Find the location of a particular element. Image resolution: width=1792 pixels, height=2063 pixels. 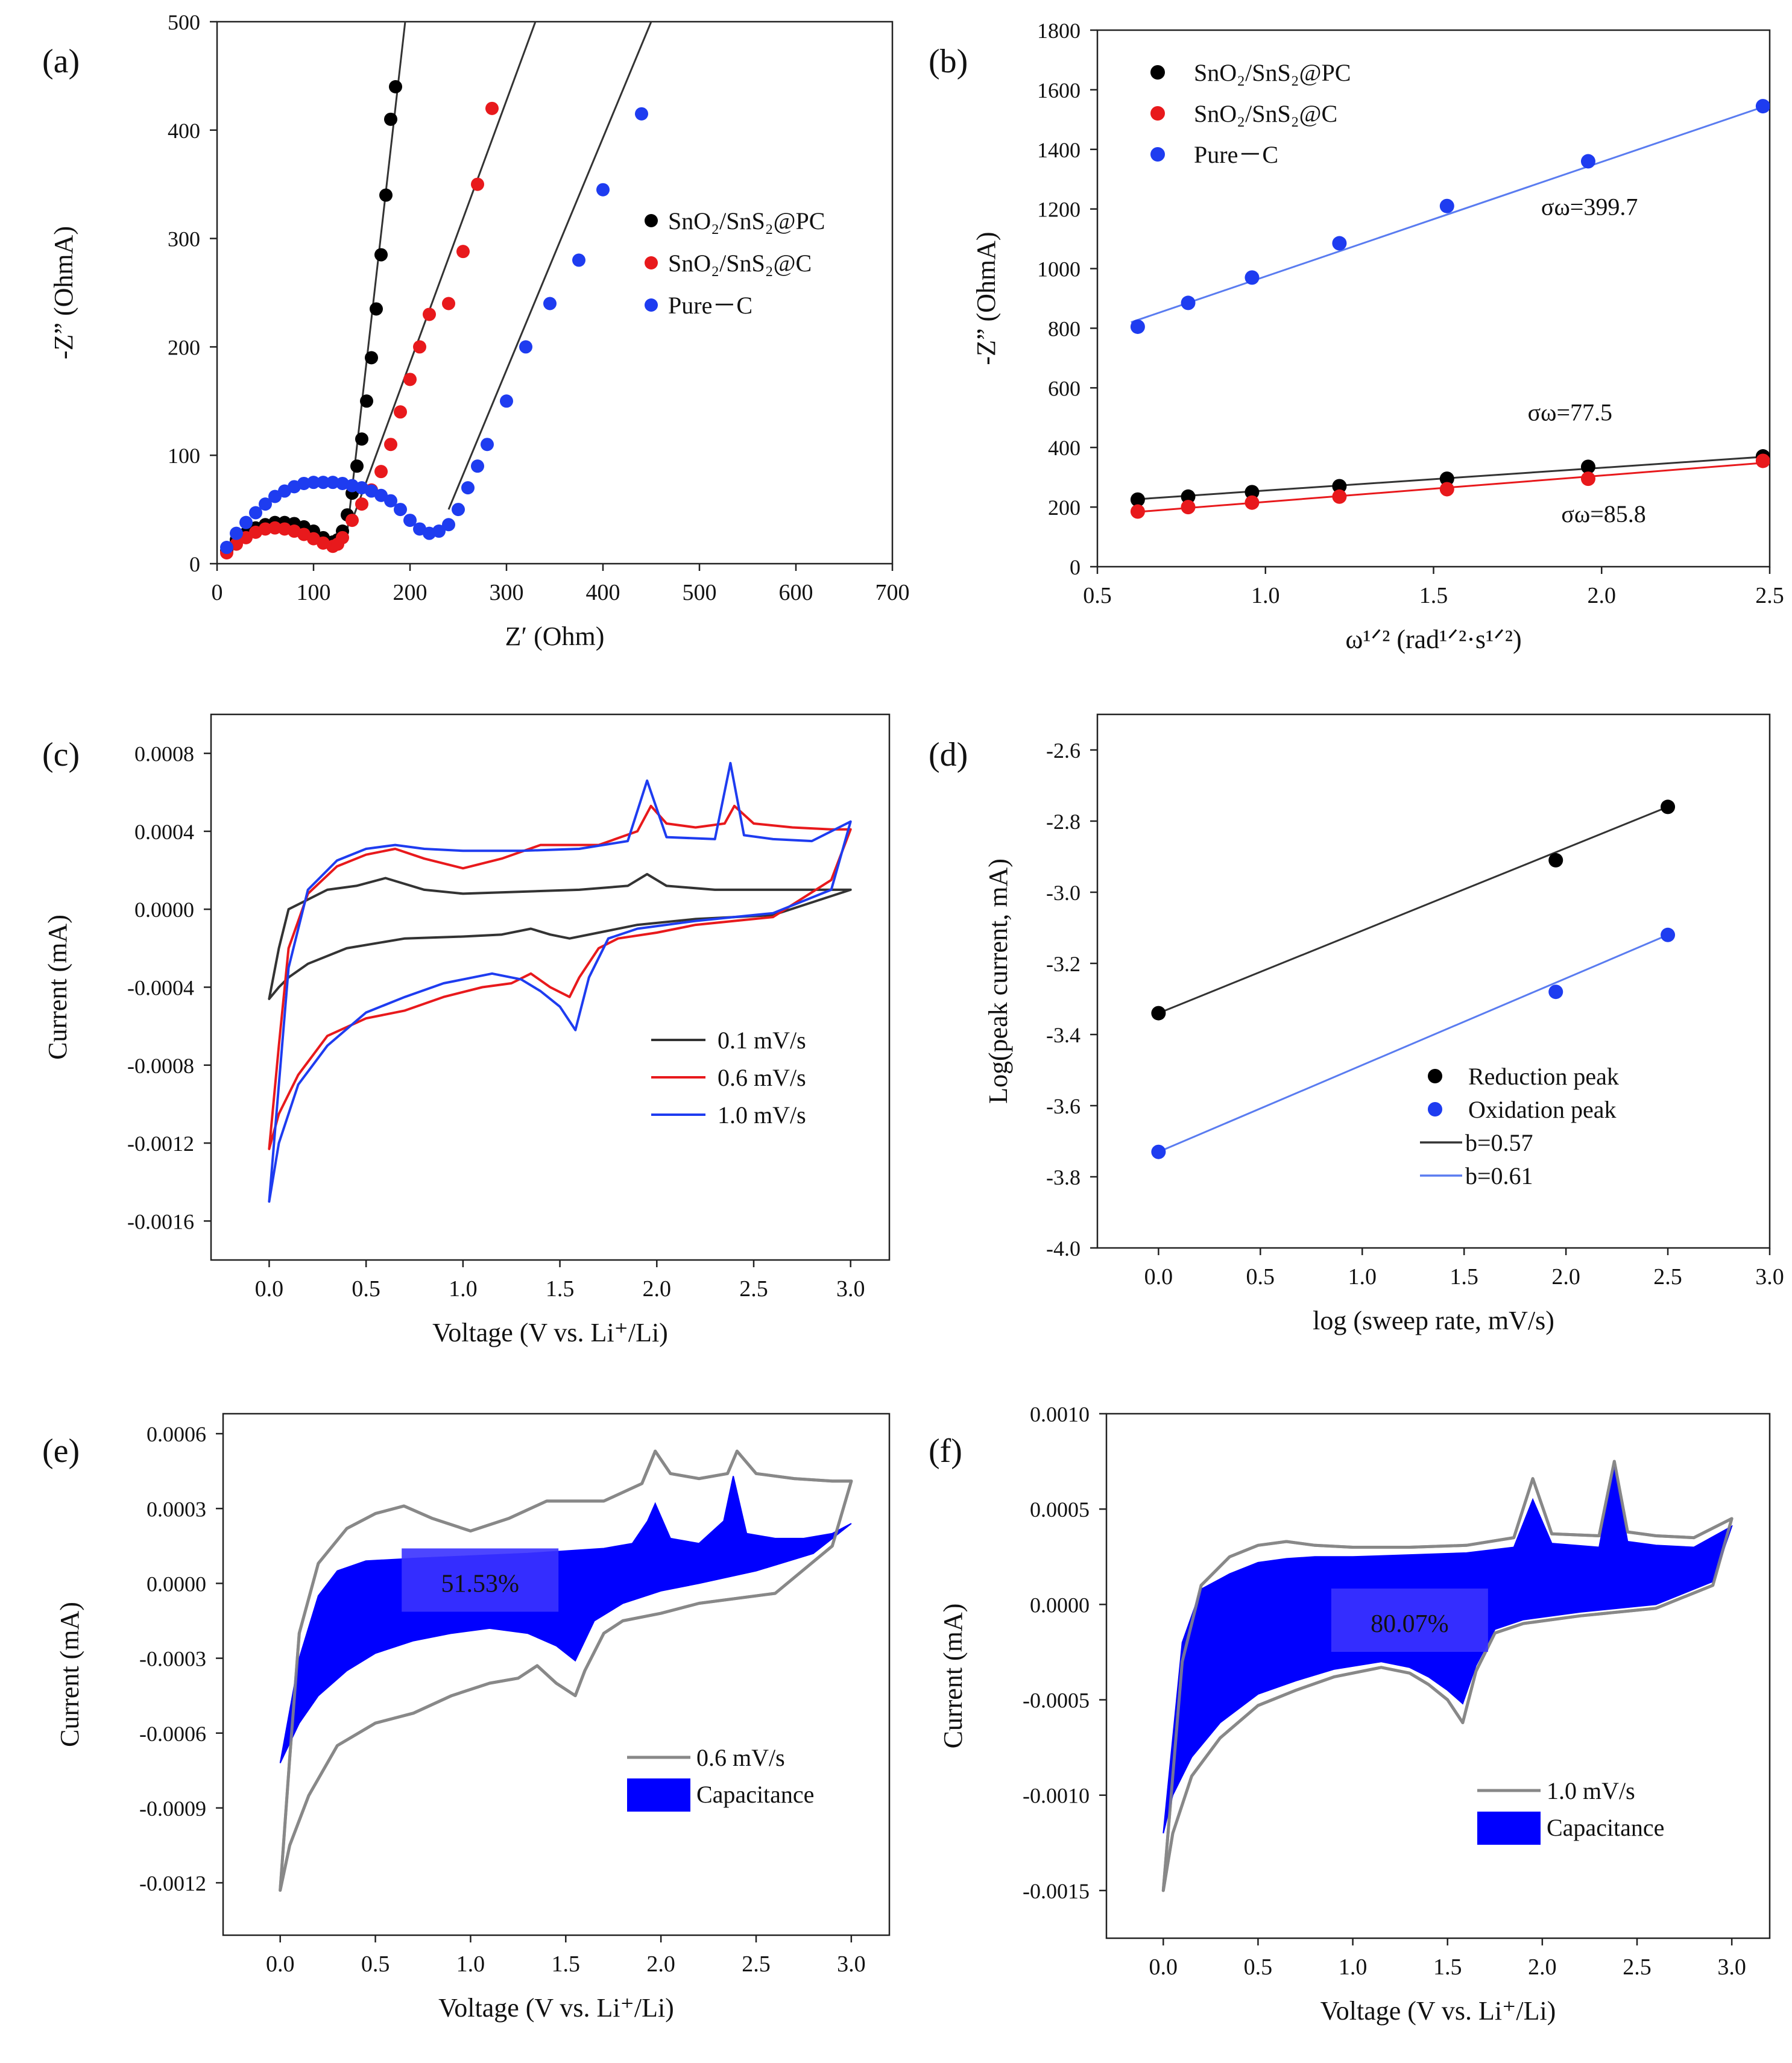

percentage-label: 51.53% is located at coordinates (480, 1584).